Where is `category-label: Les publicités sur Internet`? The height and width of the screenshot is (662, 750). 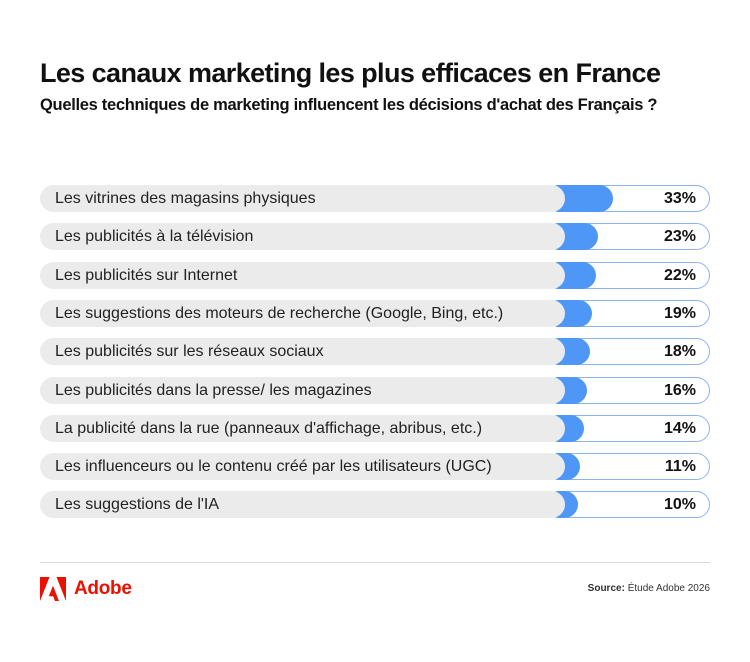 category-label: Les publicités sur Internet is located at coordinates (146, 275).